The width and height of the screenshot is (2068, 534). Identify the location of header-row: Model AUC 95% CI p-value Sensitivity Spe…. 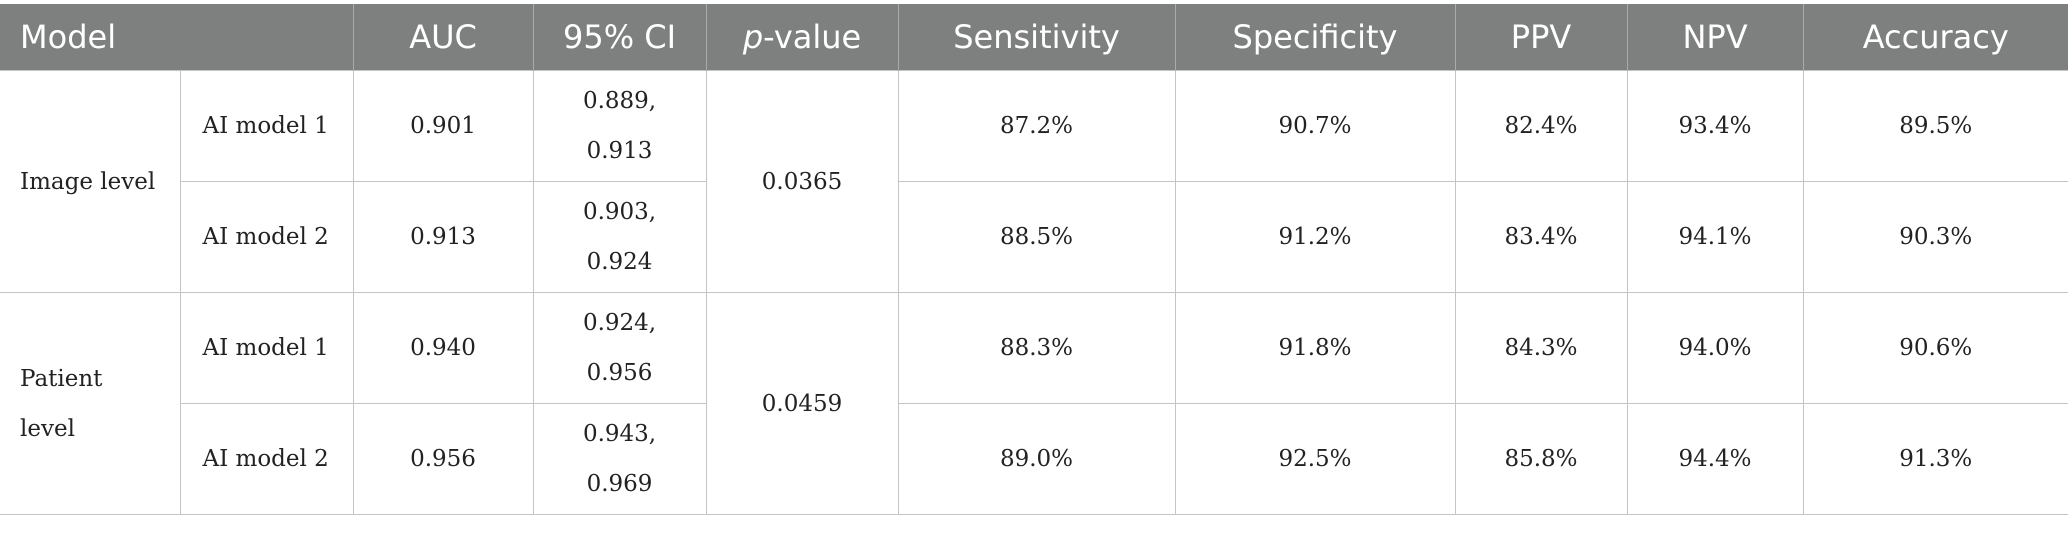
(1034, 37).